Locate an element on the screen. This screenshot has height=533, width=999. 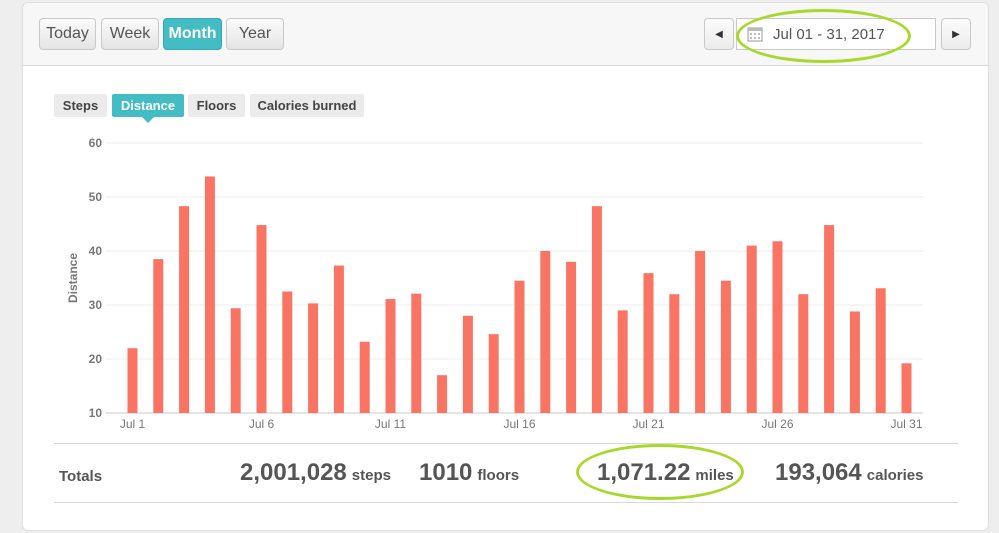
previous-period-button: ◀ is located at coordinates (719, 34).